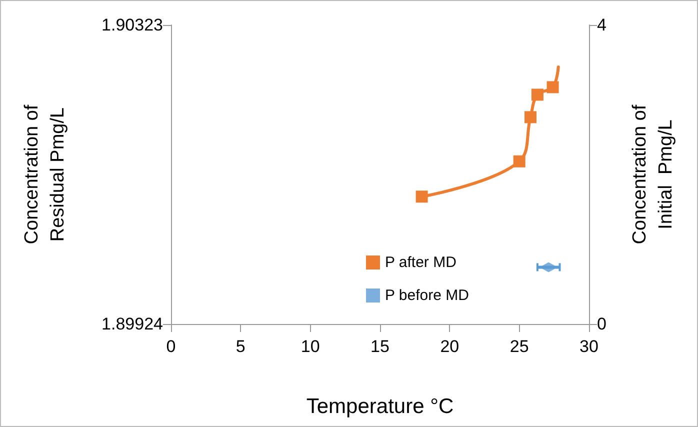 The image size is (698, 427). Describe the element at coordinates (45, 174) in the screenshot. I see `y-axis-title: Concentration of Residual Pmg/L` at that location.